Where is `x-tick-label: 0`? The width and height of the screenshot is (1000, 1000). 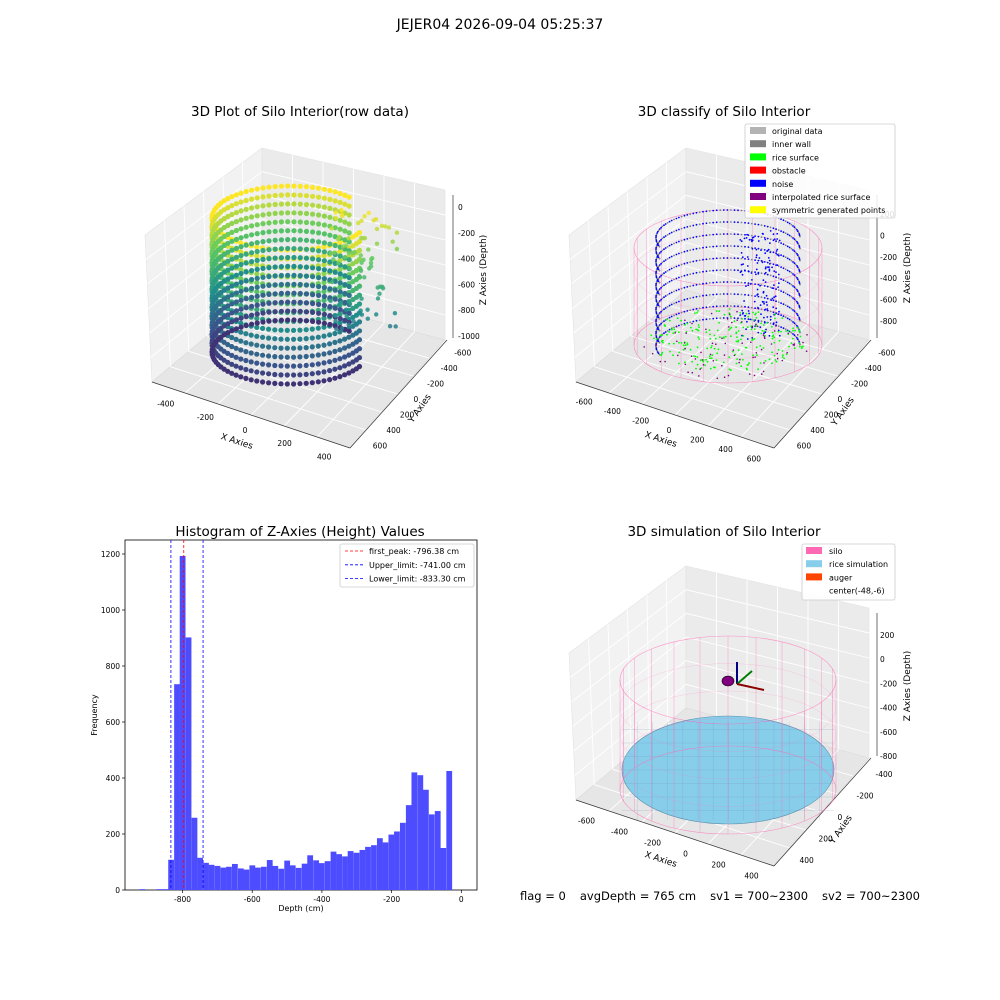
x-tick-label: 0 is located at coordinates (245, 430).